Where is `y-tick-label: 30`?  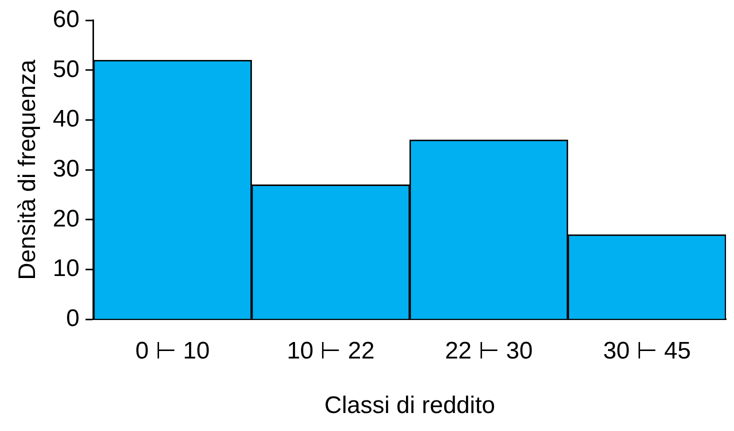 y-tick-label: 30 is located at coordinates (66, 169).